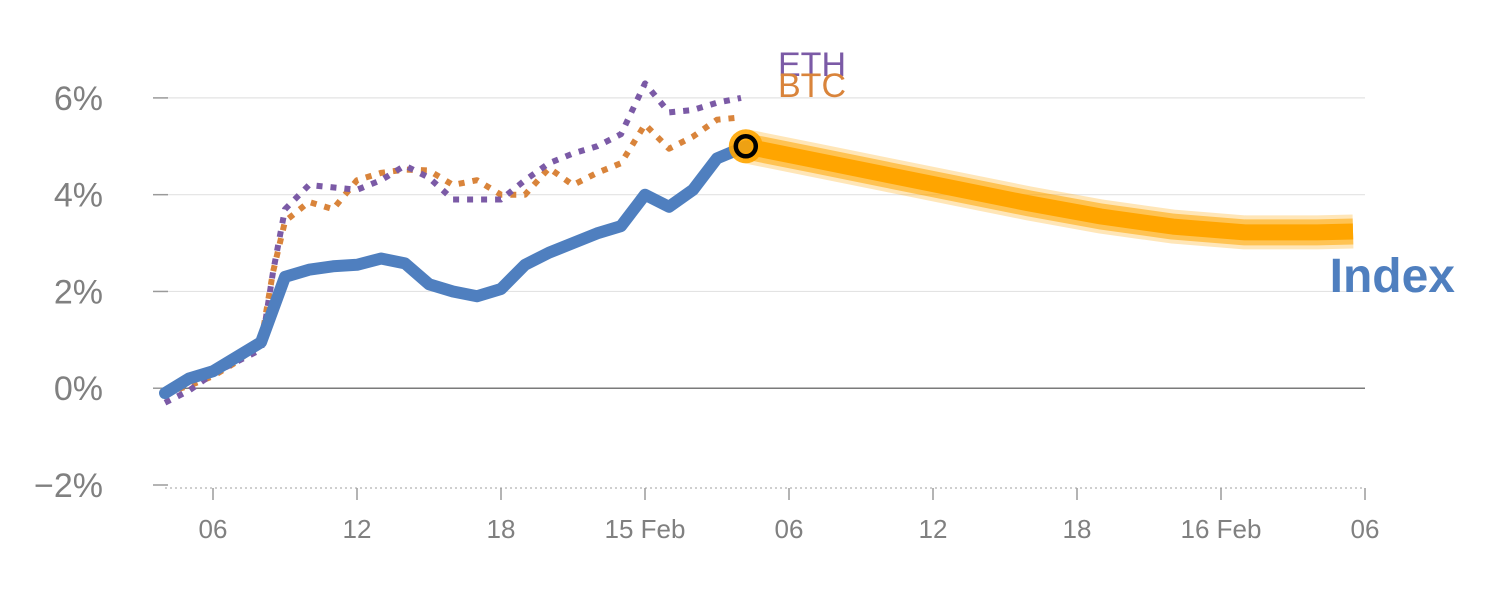 The width and height of the screenshot is (1500, 600). I want to click on x-tick-label-0: 06, so click(213, 529).